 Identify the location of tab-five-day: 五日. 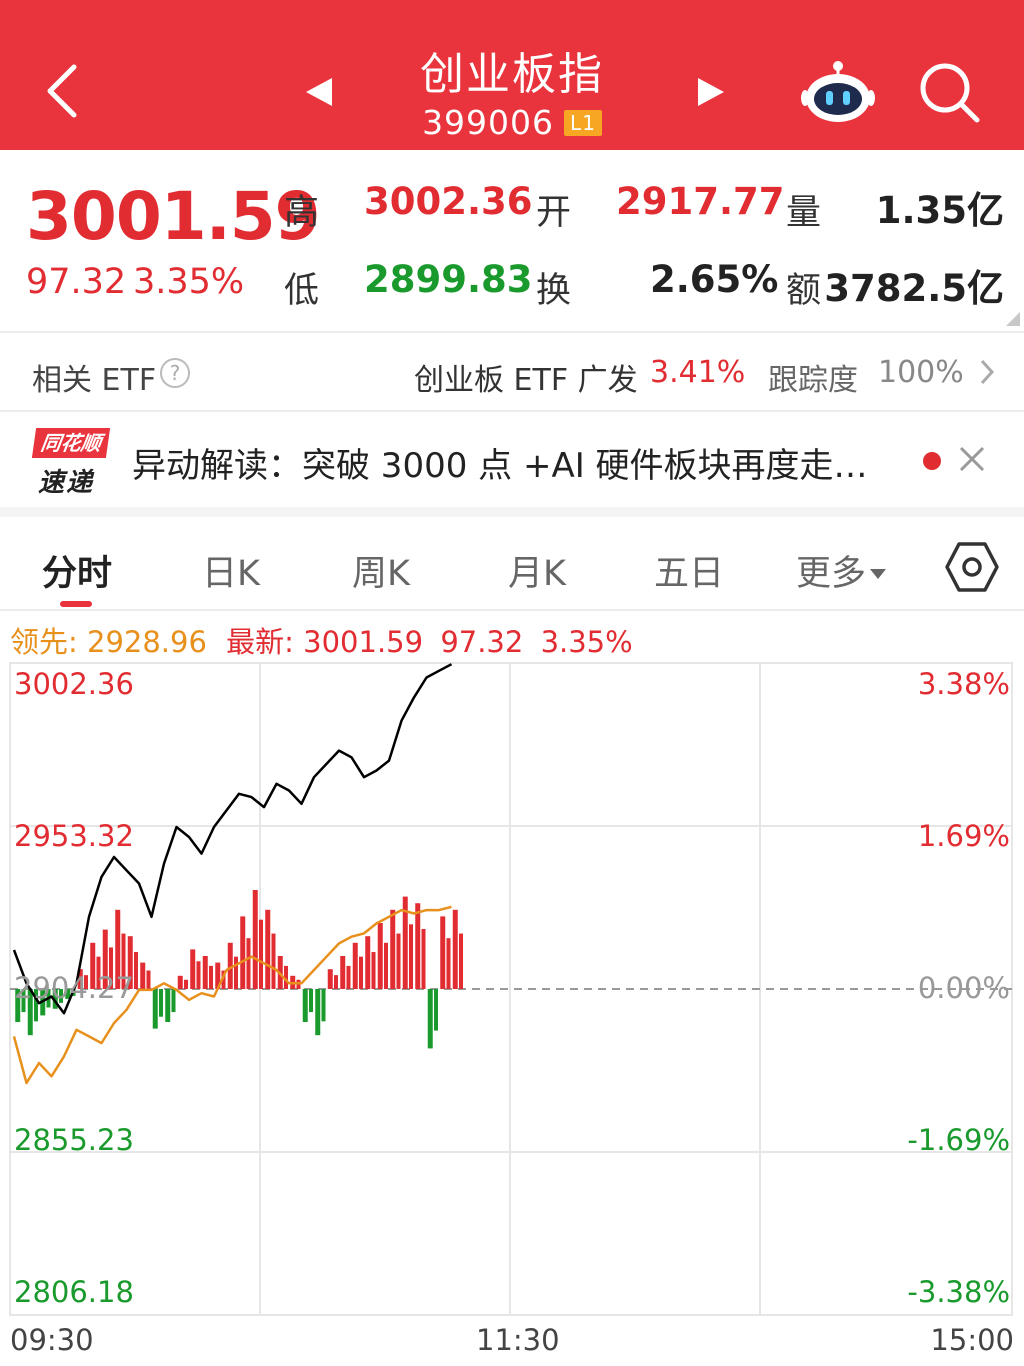
(689, 574).